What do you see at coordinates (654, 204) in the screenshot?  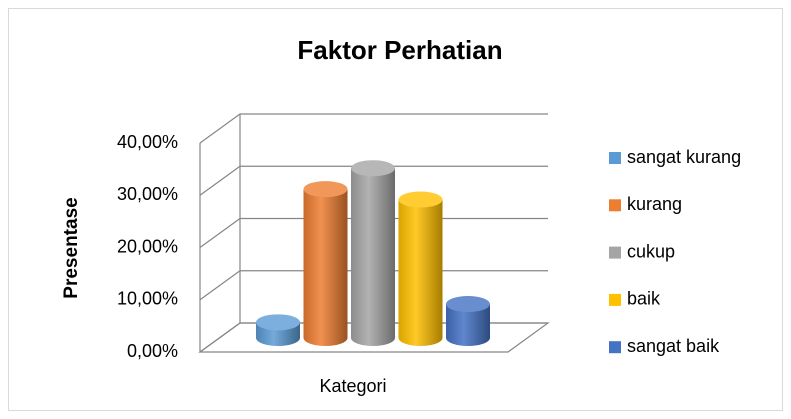 I see `legend-label: kurang` at bounding box center [654, 204].